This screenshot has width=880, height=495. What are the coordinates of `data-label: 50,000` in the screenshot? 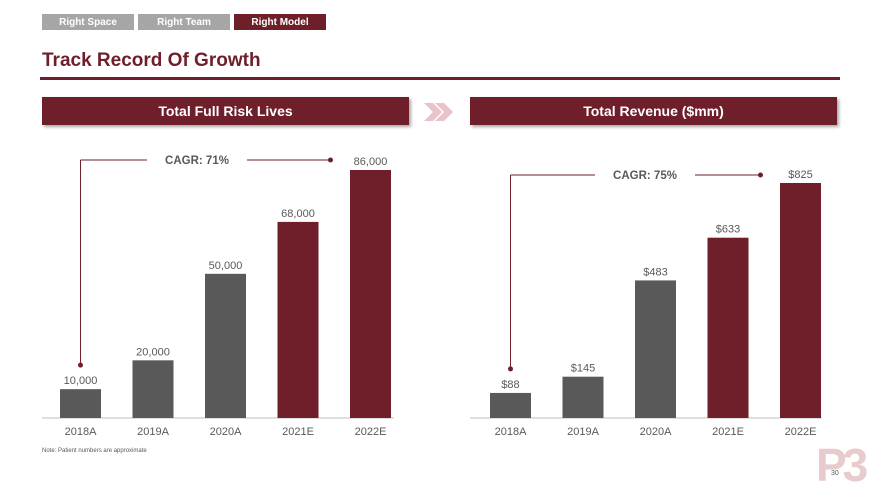 It's located at (226, 266).